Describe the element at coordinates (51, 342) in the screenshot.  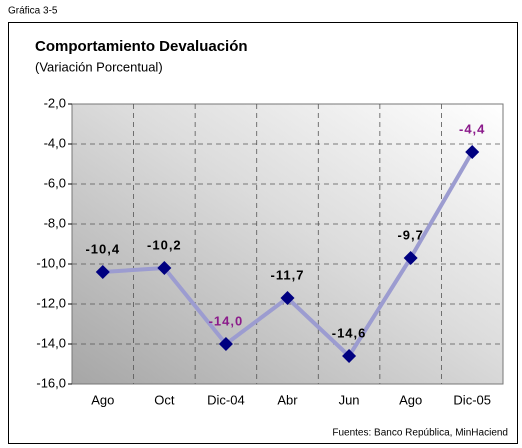
I see `y-tick-label: -14,0` at that location.